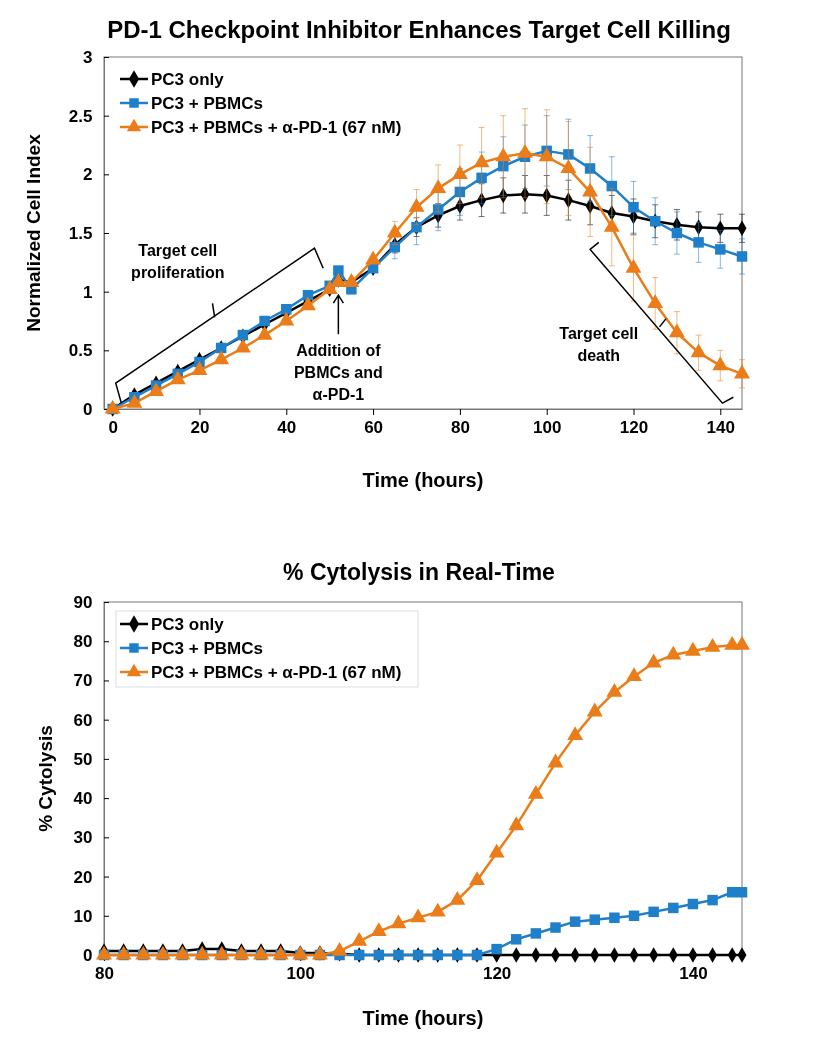 The width and height of the screenshot is (838, 1038). Describe the element at coordinates (80, 116) in the screenshot. I see `y-tick-label: 2.5` at that location.